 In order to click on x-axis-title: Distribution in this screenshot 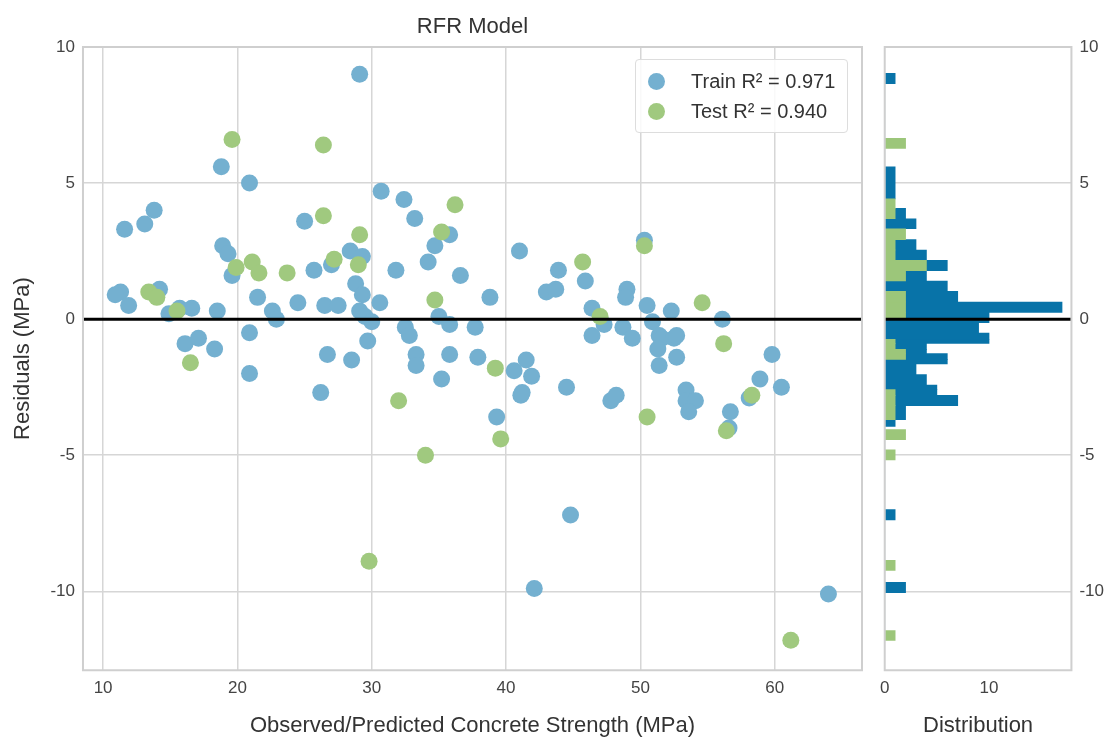, I will do `click(978, 724)`.